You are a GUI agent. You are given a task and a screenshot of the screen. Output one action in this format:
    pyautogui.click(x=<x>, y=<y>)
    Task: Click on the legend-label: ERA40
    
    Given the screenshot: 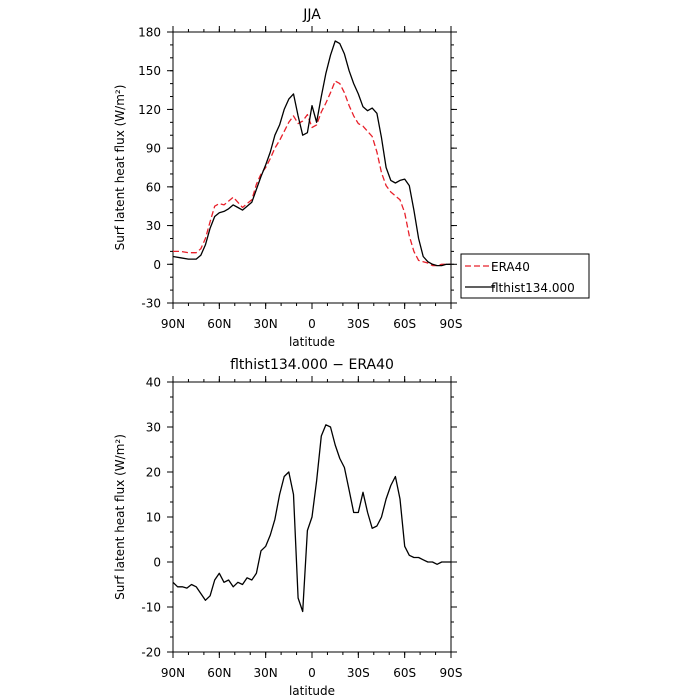 What is the action you would take?
    pyautogui.click(x=510, y=267)
    